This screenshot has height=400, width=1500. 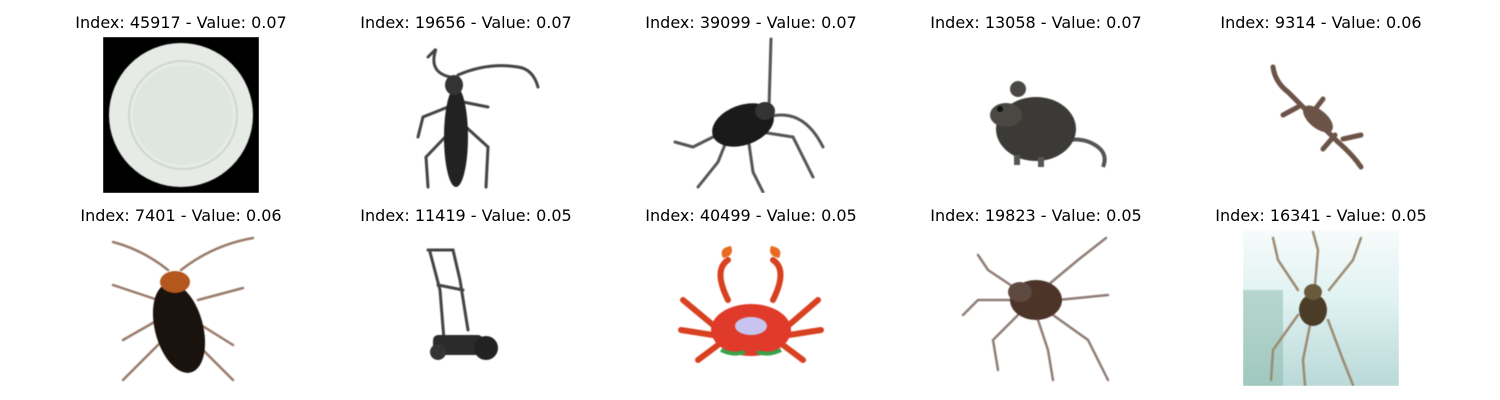 I want to click on lawn-mower-image, so click(x=466, y=308).